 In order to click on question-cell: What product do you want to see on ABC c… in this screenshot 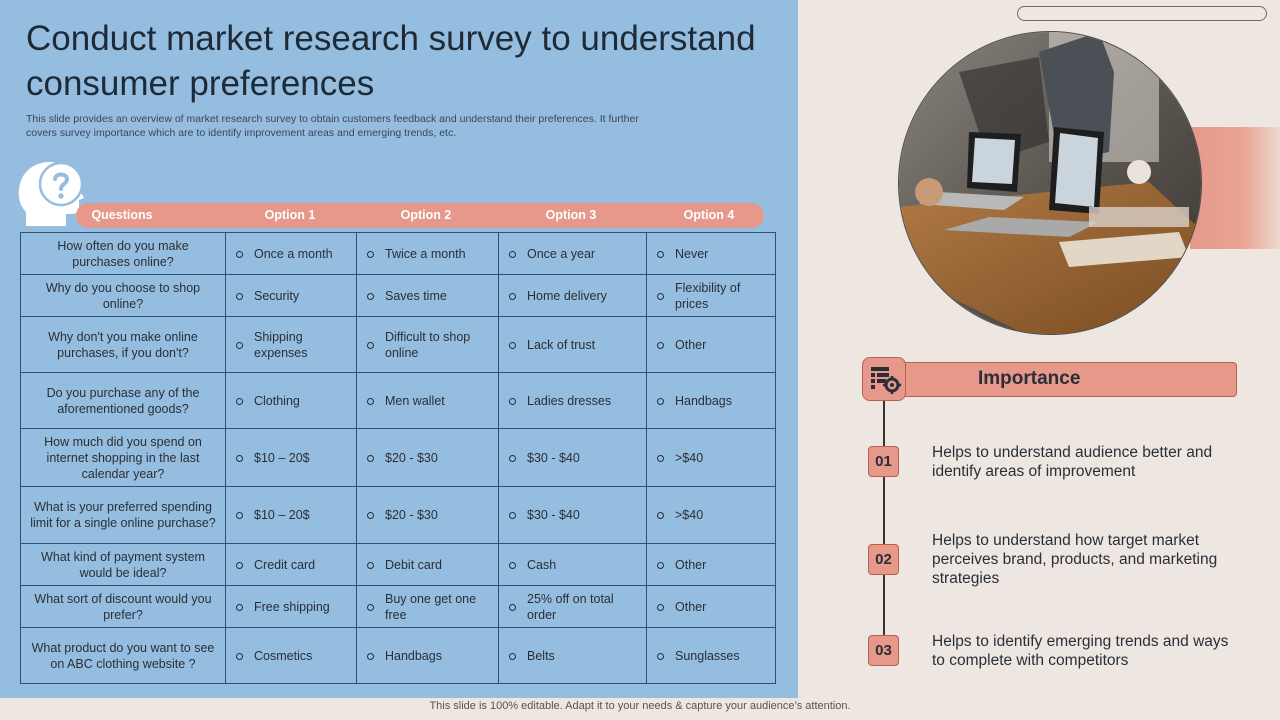, I will do `click(123, 655)`.